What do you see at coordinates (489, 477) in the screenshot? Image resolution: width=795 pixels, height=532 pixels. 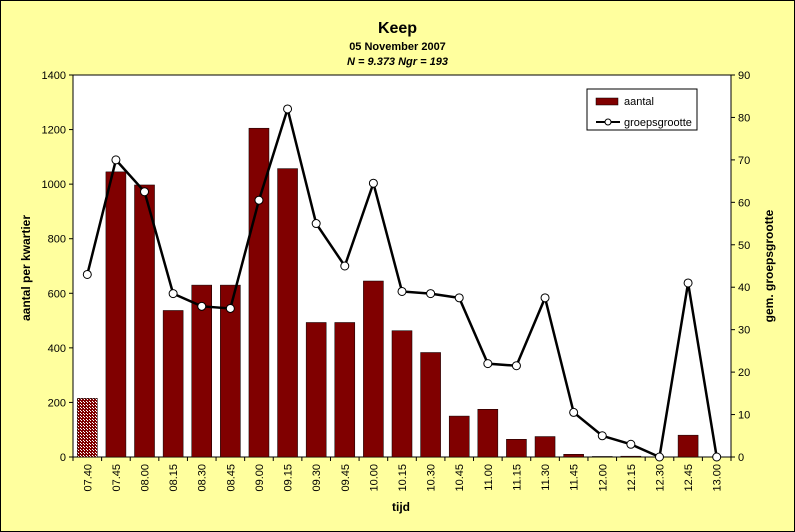 I see `x-tick-label: 11.00` at bounding box center [489, 477].